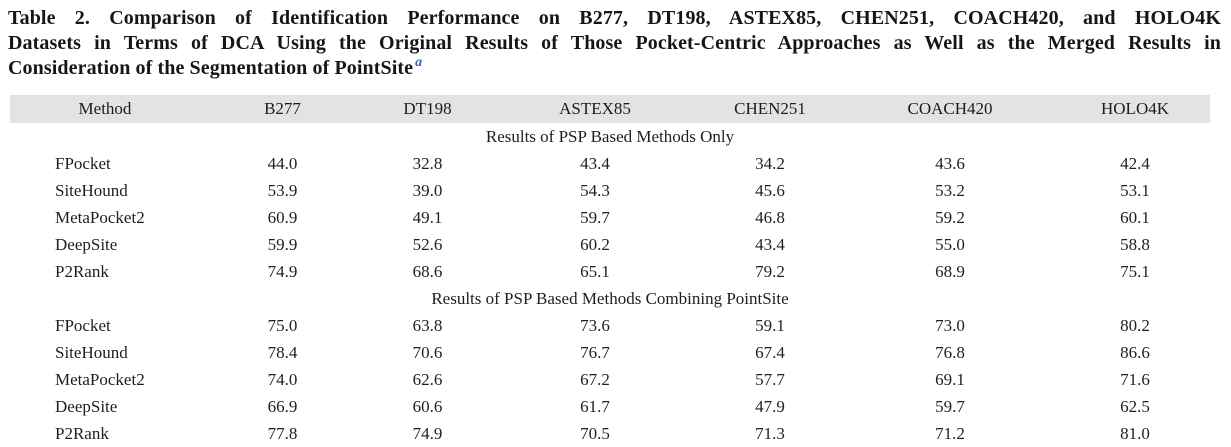 This screenshot has height=447, width=1231. What do you see at coordinates (770, 217) in the screenshot?
I see `value-cell: 46.8` at bounding box center [770, 217].